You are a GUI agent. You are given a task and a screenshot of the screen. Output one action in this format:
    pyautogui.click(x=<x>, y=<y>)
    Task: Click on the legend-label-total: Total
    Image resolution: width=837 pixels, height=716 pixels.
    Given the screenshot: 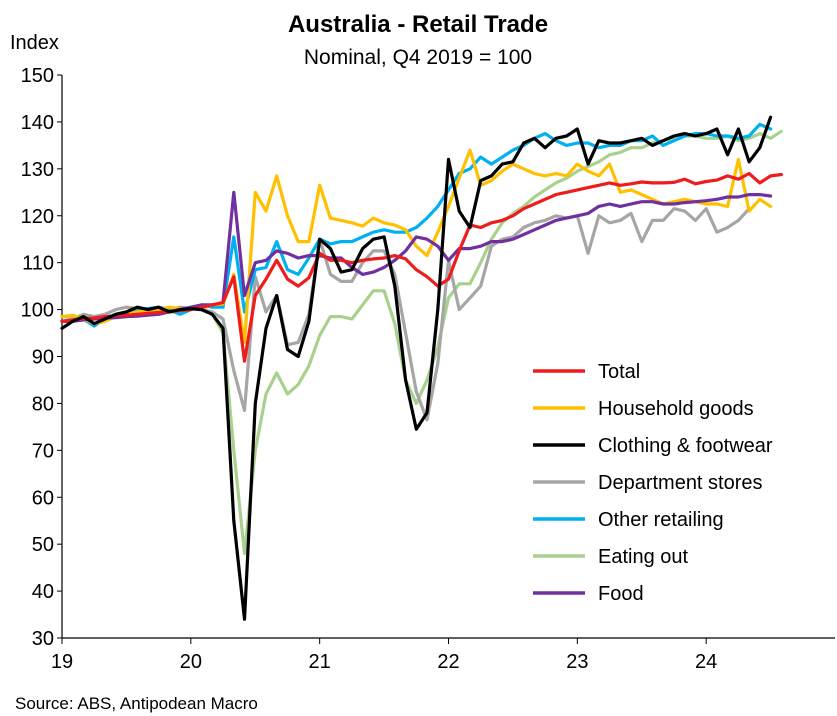 What is the action you would take?
    pyautogui.click(x=619, y=372)
    